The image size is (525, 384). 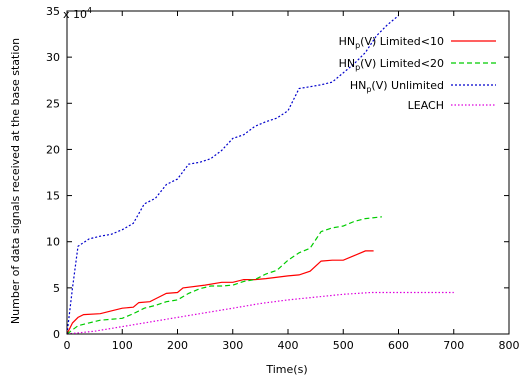 What do you see at coordinates (232, 345) in the screenshot?
I see `x-tick-label: 300` at bounding box center [232, 345].